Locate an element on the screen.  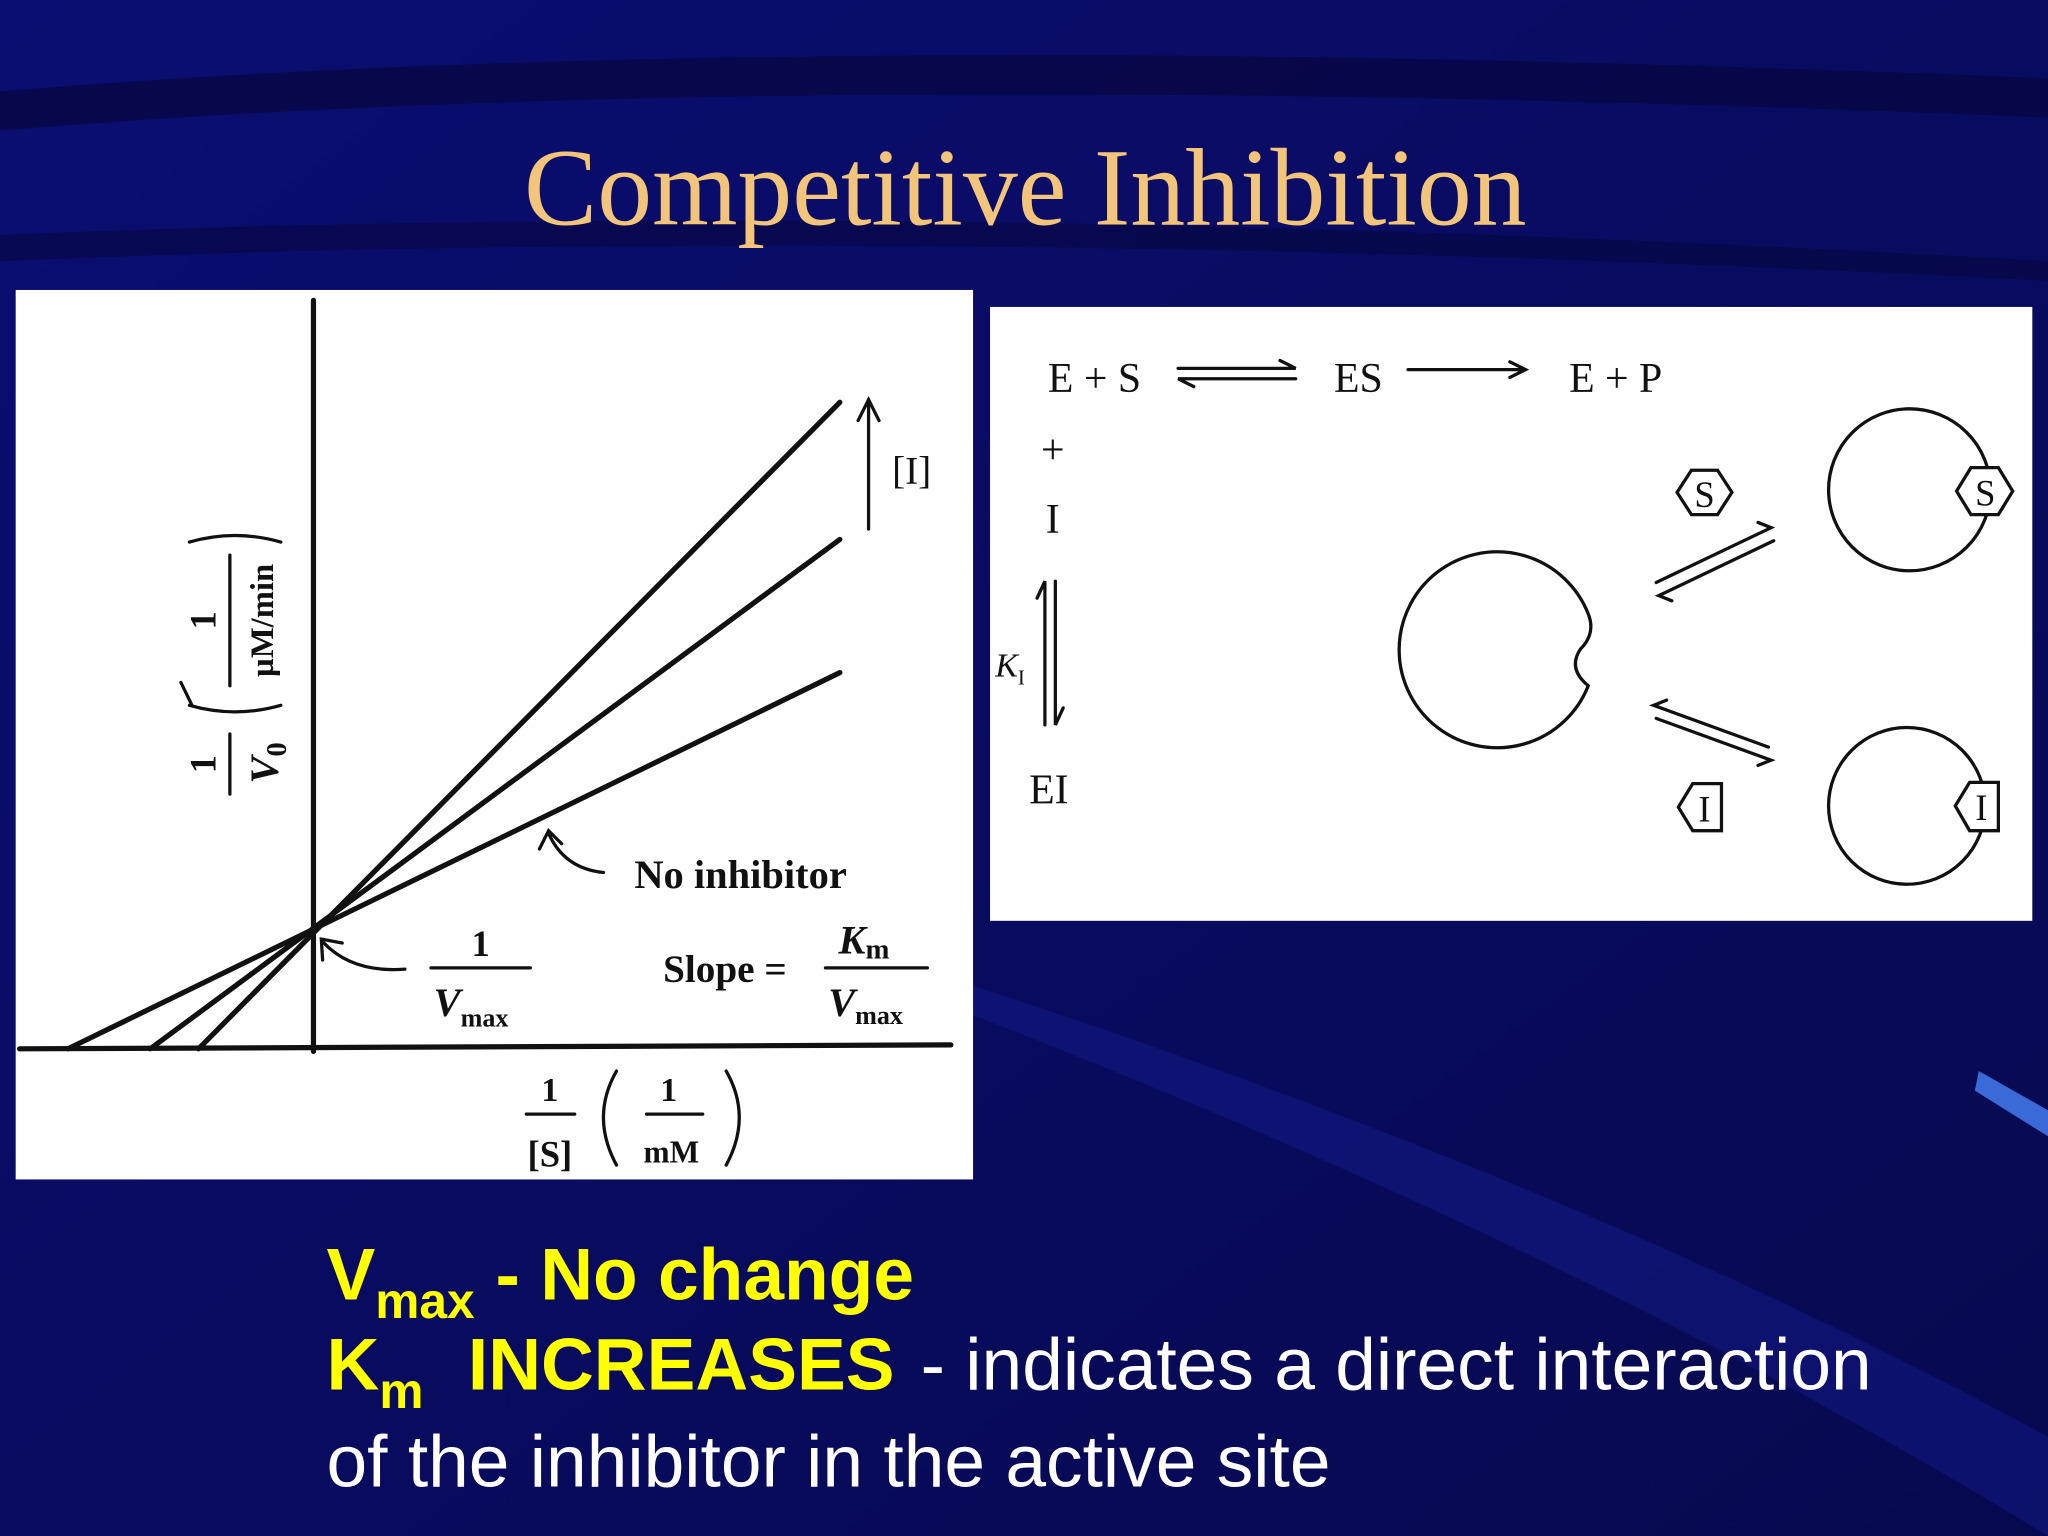
reaction-arrow is located at coordinates (1468, 370).